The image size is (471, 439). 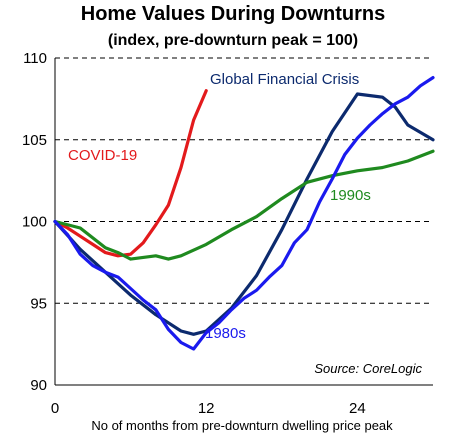 What do you see at coordinates (350, 195) in the screenshot?
I see `label-1990s: 1990s` at bounding box center [350, 195].